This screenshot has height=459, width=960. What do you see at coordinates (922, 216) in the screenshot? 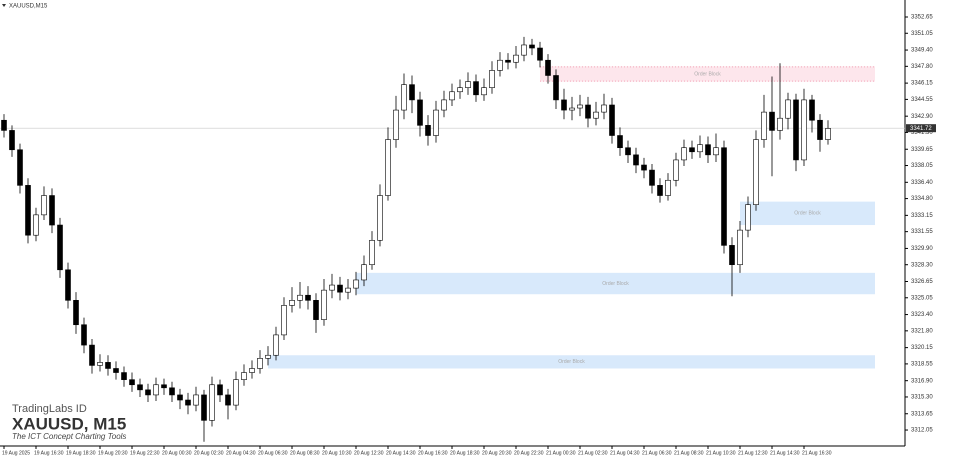
I see `y-tick-label: 3333.15` at bounding box center [922, 216].